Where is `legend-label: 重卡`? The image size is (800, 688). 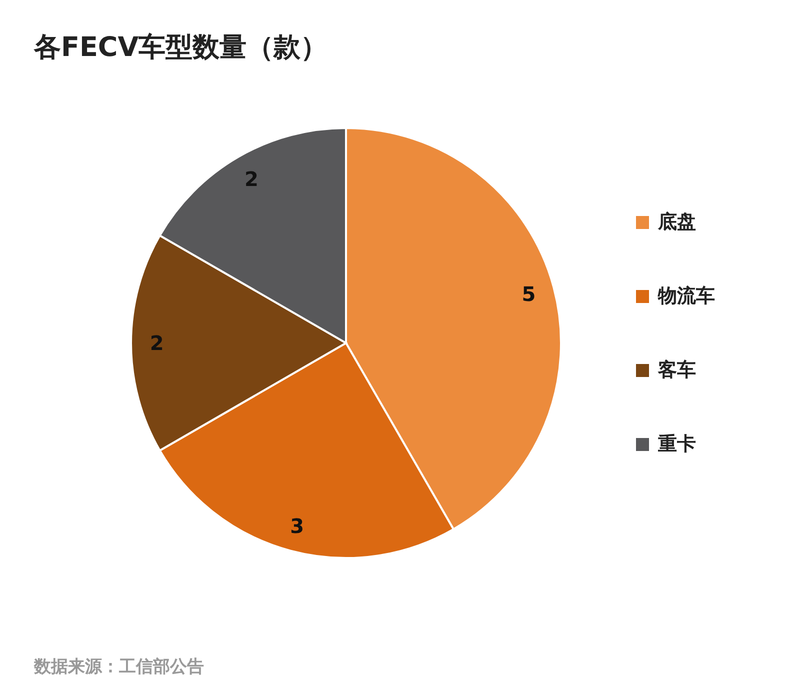 legend-label: 重卡 is located at coordinates (676, 444).